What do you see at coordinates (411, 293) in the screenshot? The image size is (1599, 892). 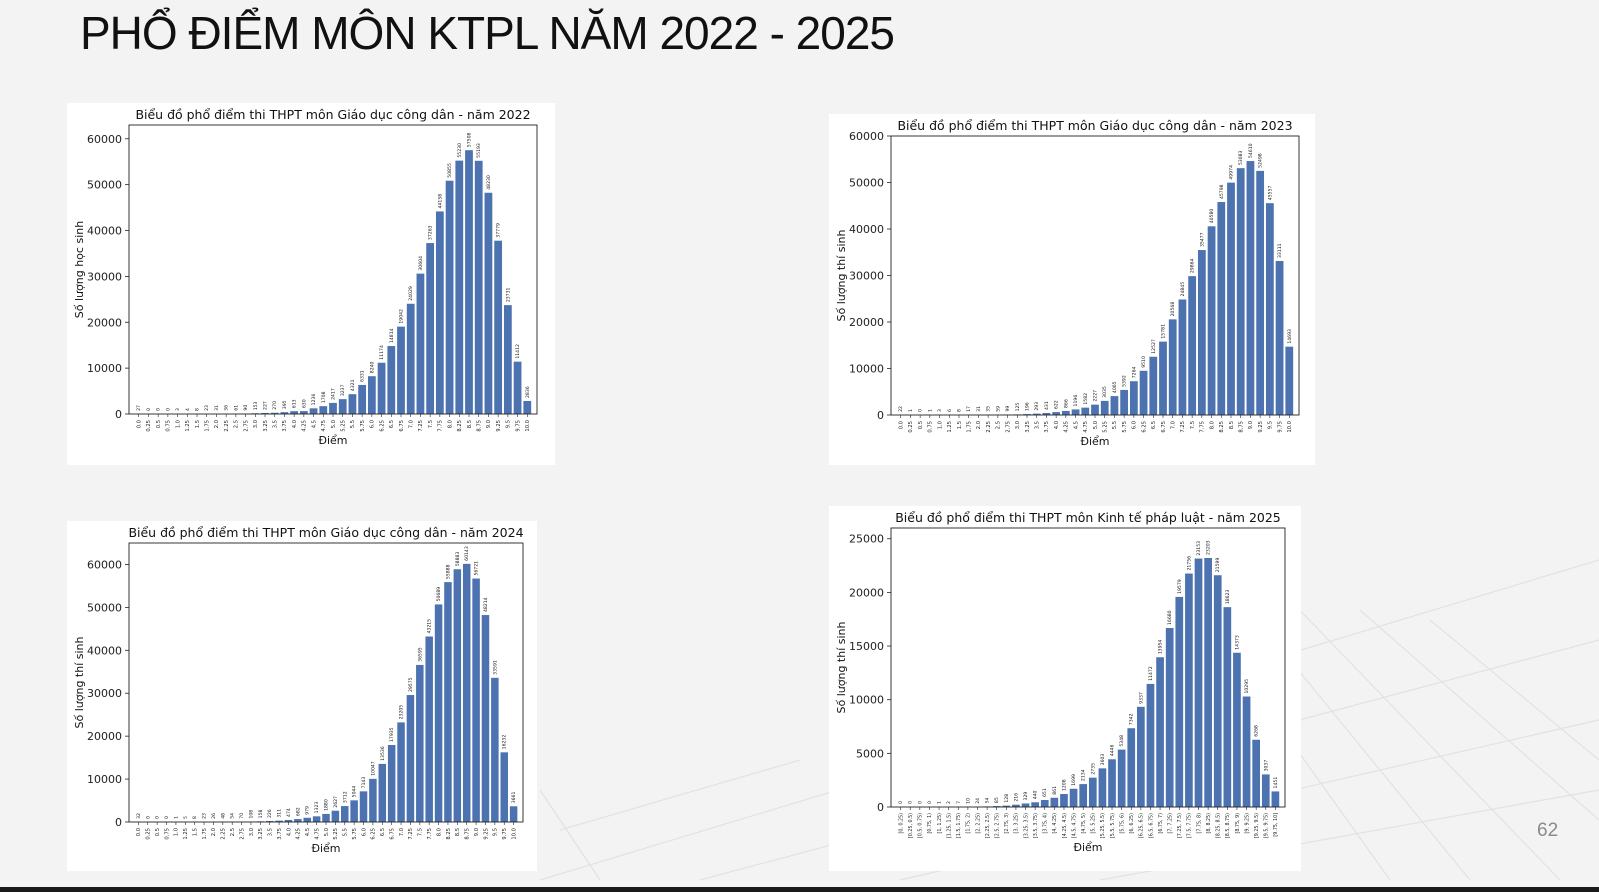 I see `bar-value-label: 24029` at bounding box center [411, 293].